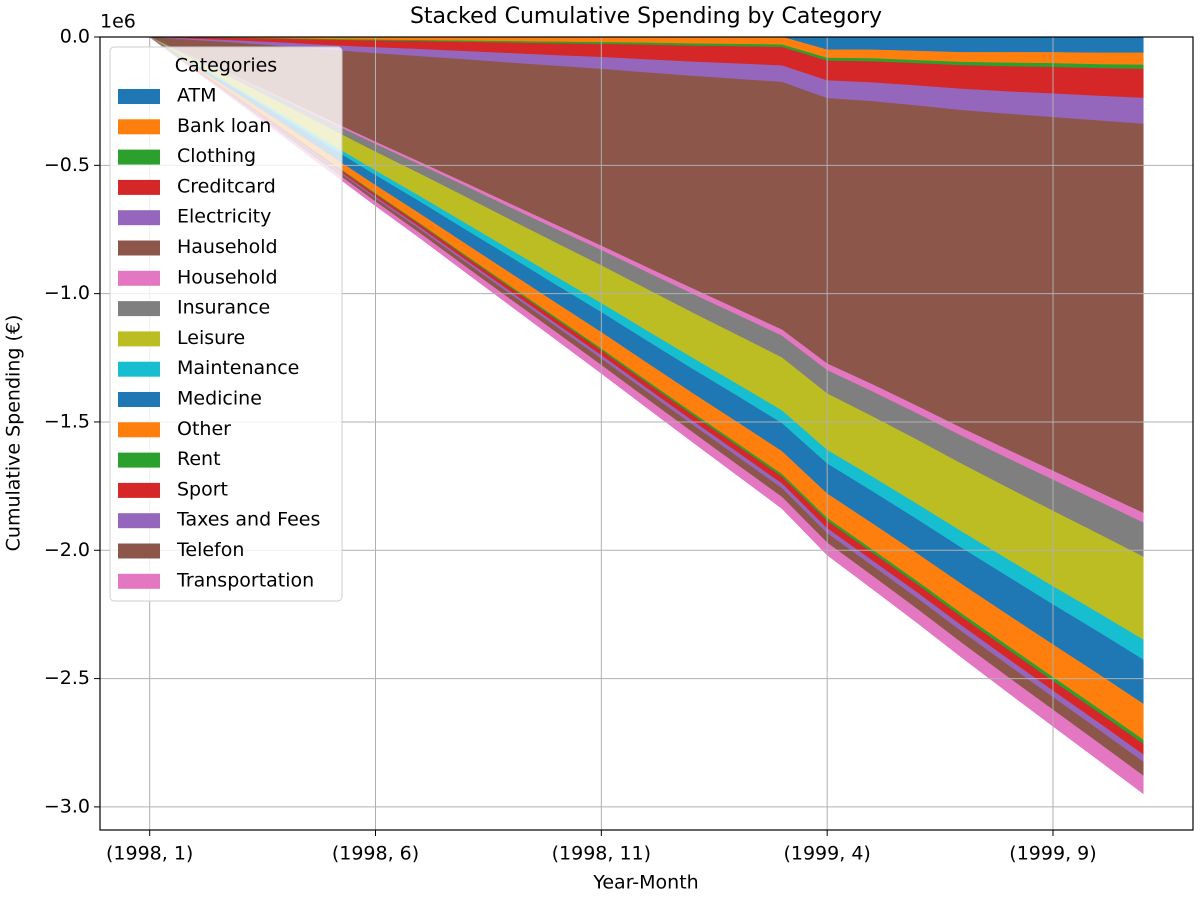  Describe the element at coordinates (202, 489) in the screenshot. I see `legend-label: Sport` at that location.